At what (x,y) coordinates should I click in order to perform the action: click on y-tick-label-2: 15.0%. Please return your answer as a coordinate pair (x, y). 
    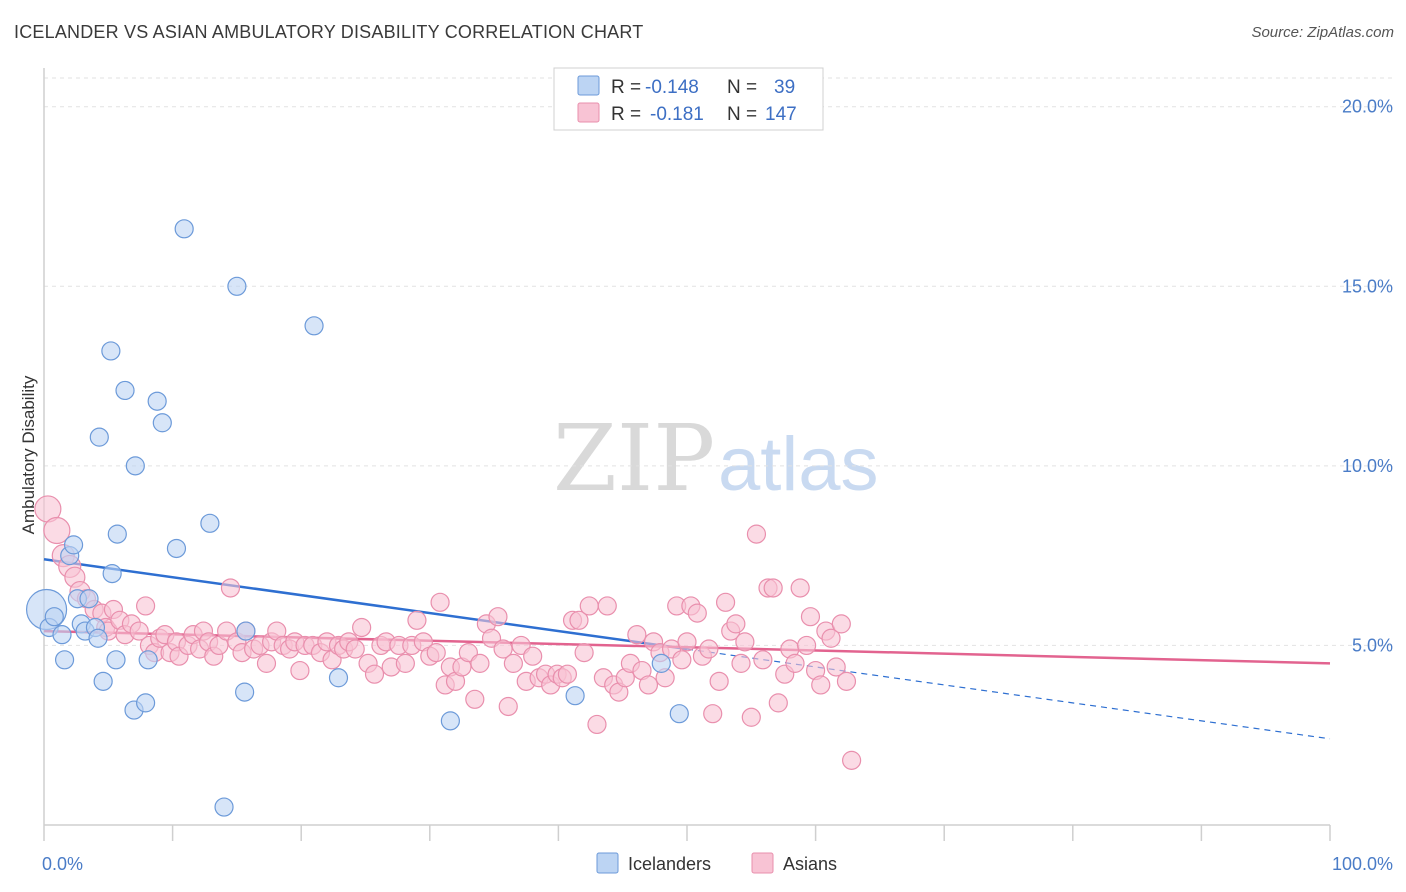
    Looking at the image, I should click on (1367, 286).